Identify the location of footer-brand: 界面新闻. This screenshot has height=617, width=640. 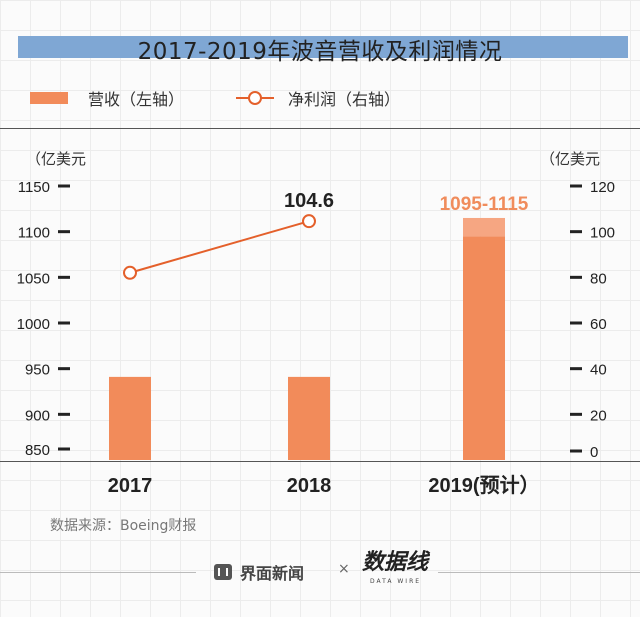
(259, 572).